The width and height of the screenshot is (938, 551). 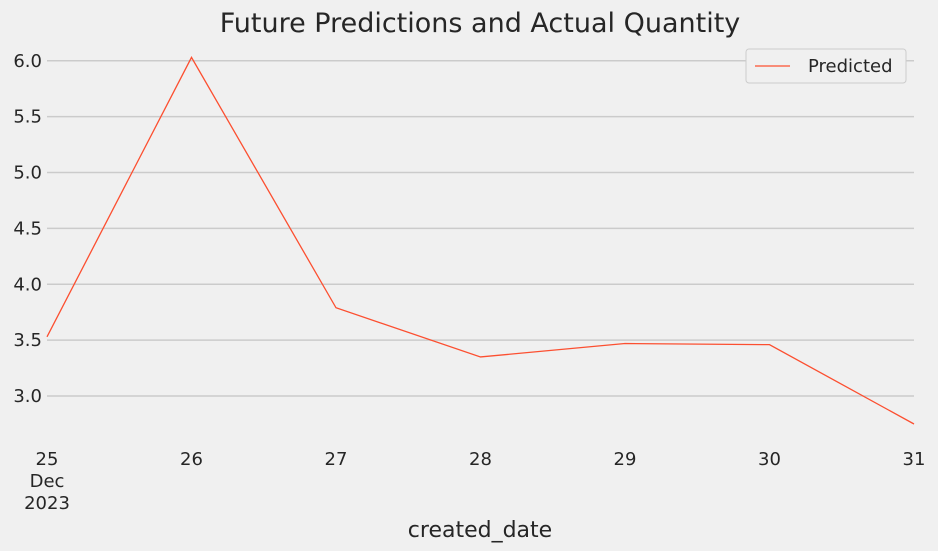 I want to click on x-tick-label: 25, so click(x=47, y=459).